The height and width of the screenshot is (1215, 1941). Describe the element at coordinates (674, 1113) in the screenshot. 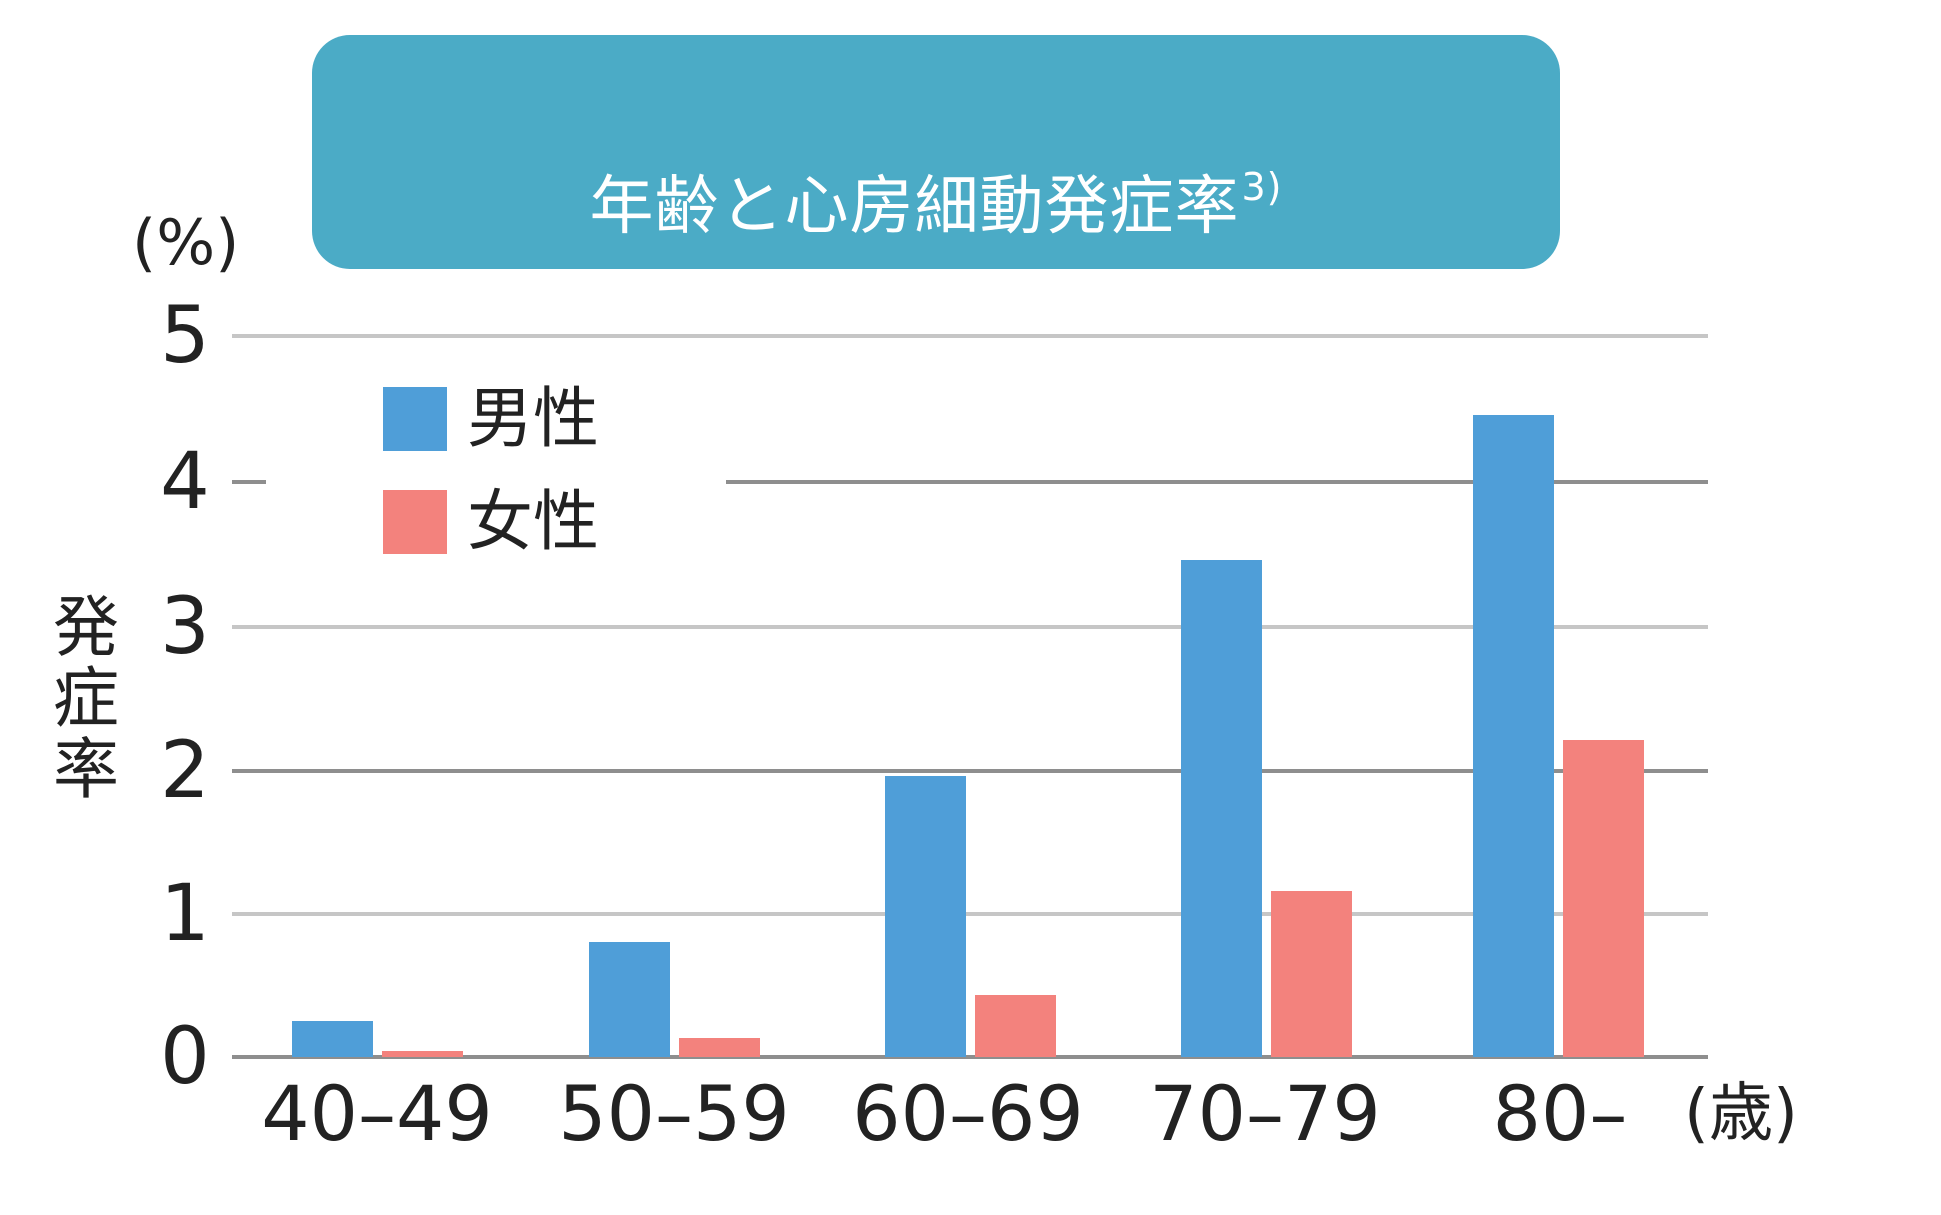

I see `x-tick-label: 50–59` at that location.